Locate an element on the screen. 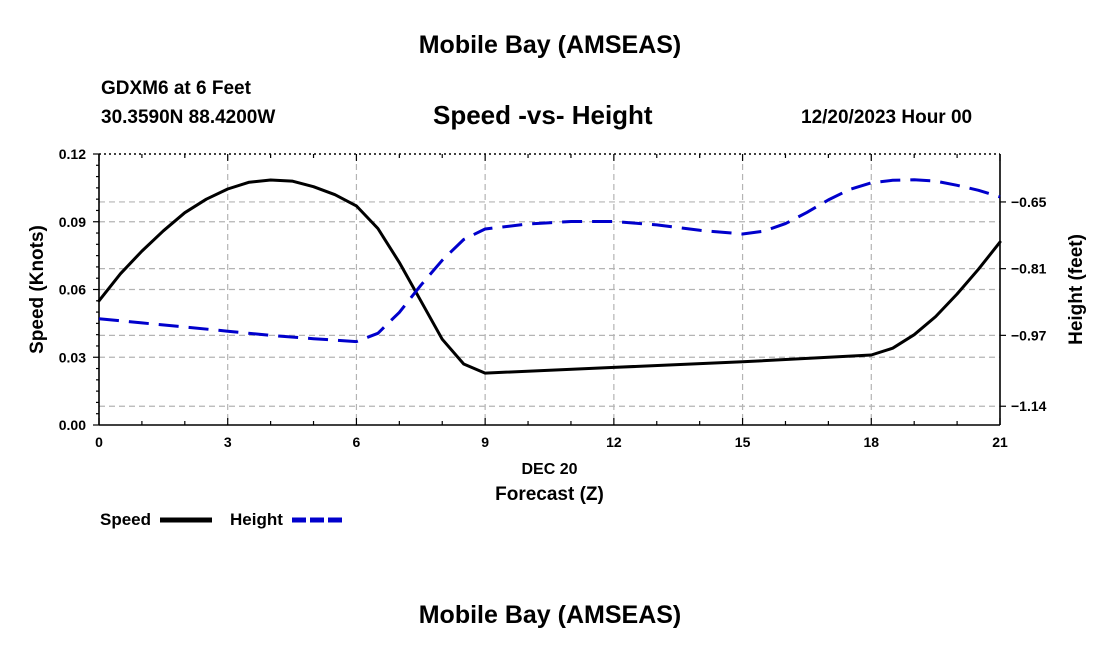 Image resolution: width=1100 pixels, height=650 pixels. coordinates-label: 30.3590N 88.4200W is located at coordinates (188, 117).